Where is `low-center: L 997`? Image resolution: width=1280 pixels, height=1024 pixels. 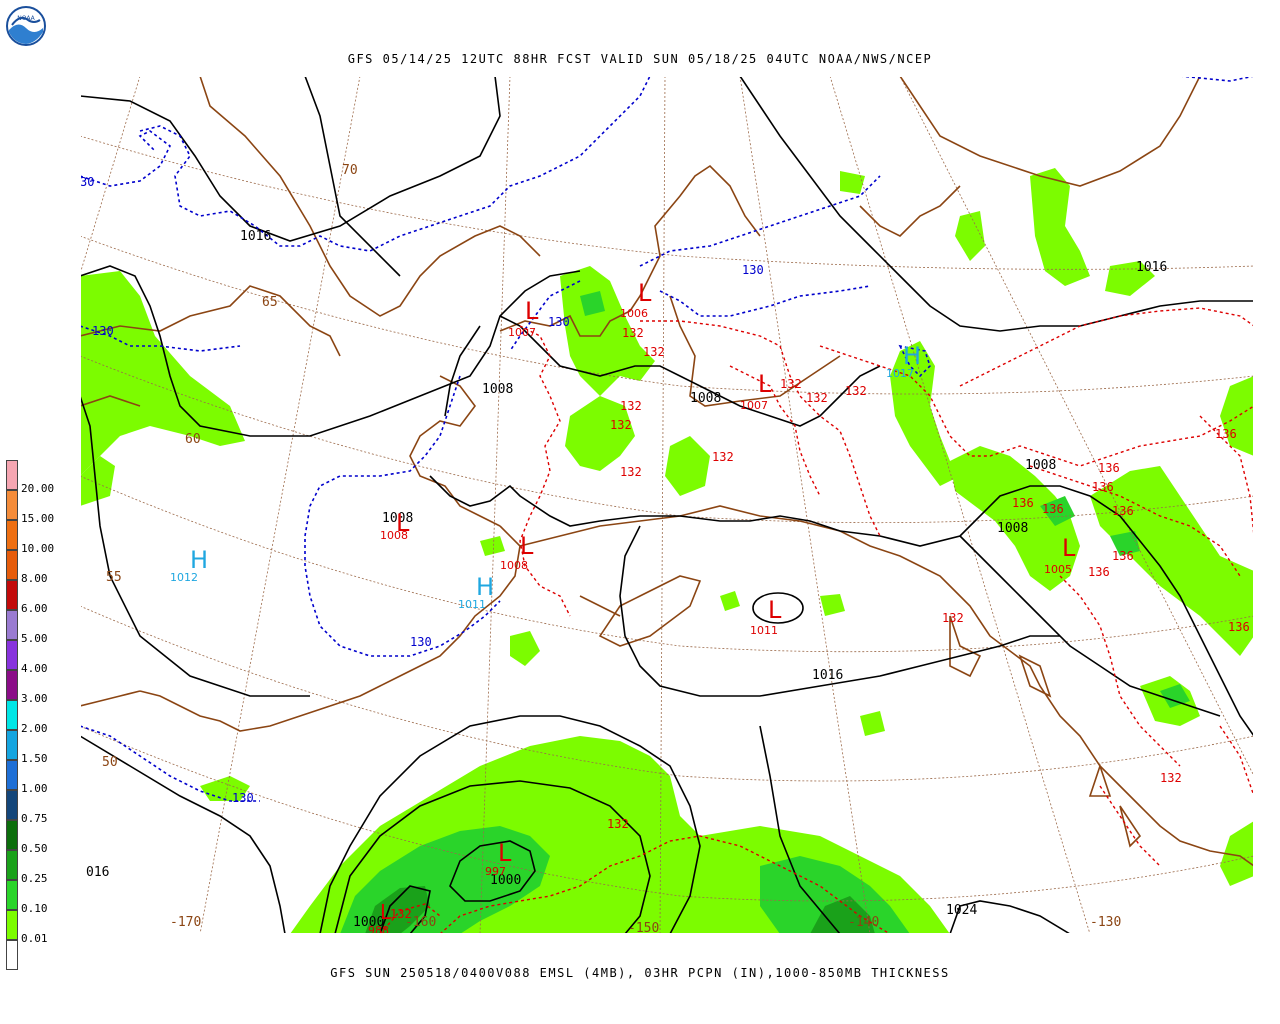
low-center: L 997 is located at coordinates (498, 858).